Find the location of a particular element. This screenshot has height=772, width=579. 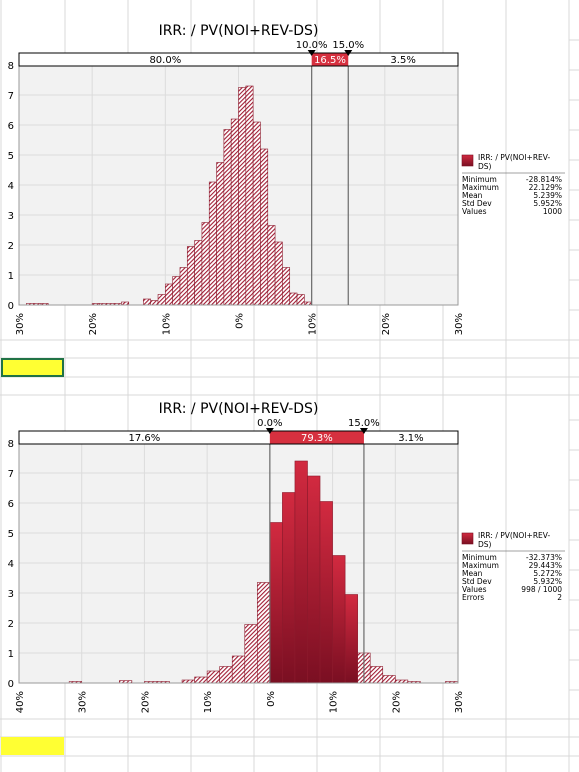

legend-swatch is located at coordinates (467, 160).